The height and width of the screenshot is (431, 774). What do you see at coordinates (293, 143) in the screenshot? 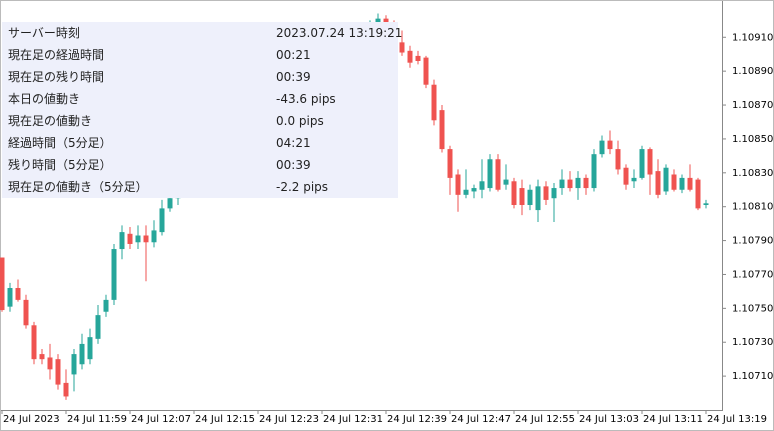
I see `info-value: 04:21` at bounding box center [293, 143].